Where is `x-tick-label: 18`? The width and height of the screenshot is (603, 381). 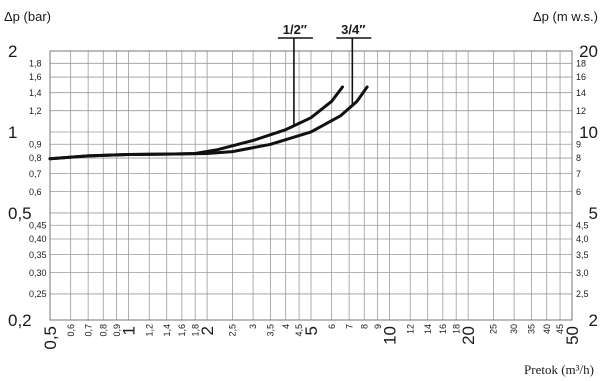
x-tick-label: 18 is located at coordinates (456, 329).